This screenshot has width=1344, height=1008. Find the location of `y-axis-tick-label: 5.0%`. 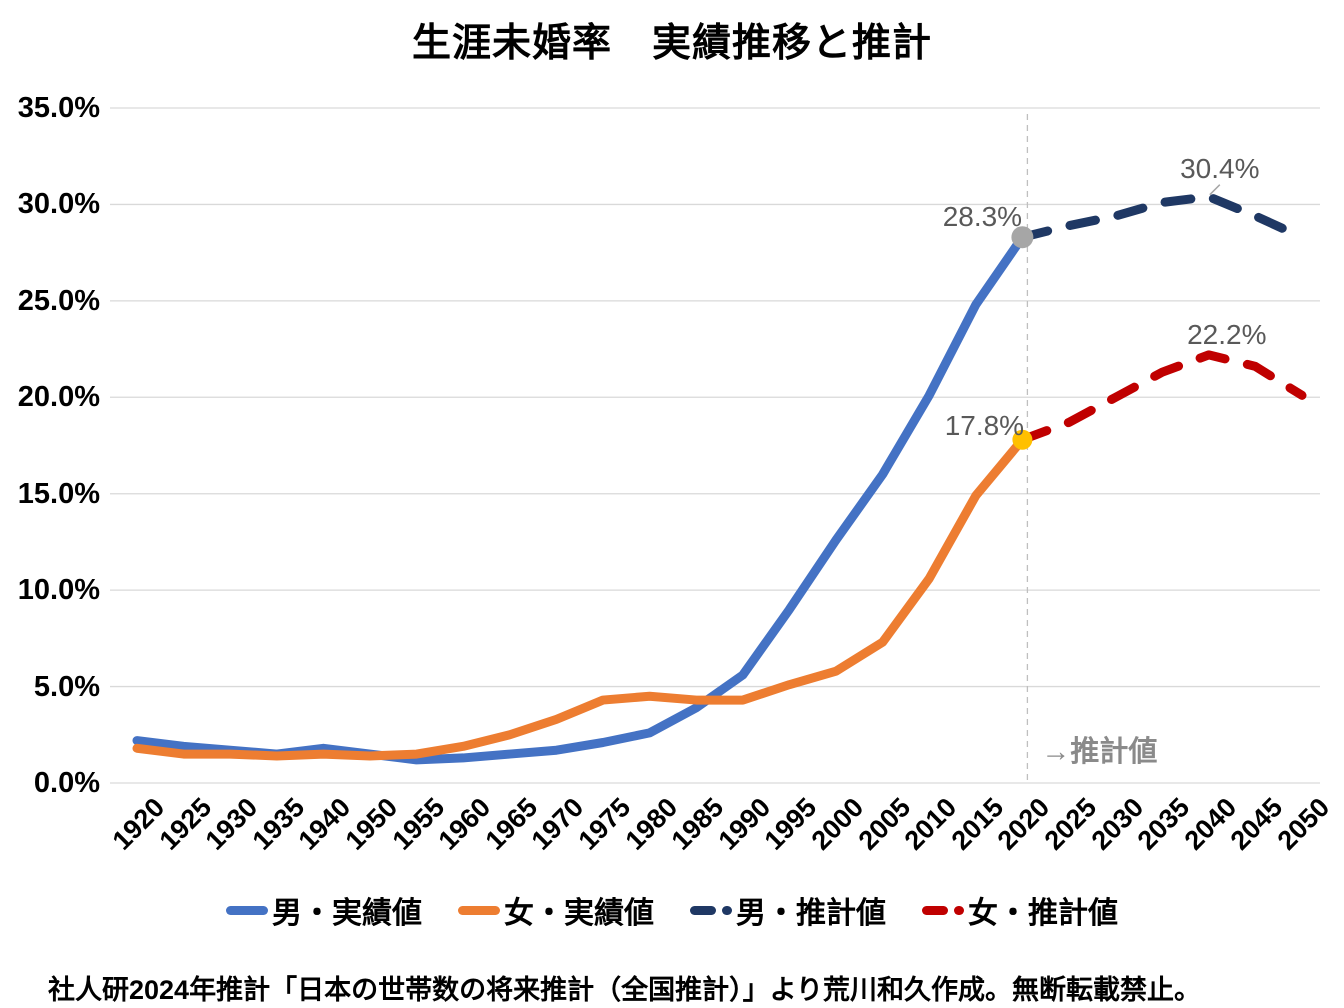

y-axis-tick-label: 5.0% is located at coordinates (66, 686).